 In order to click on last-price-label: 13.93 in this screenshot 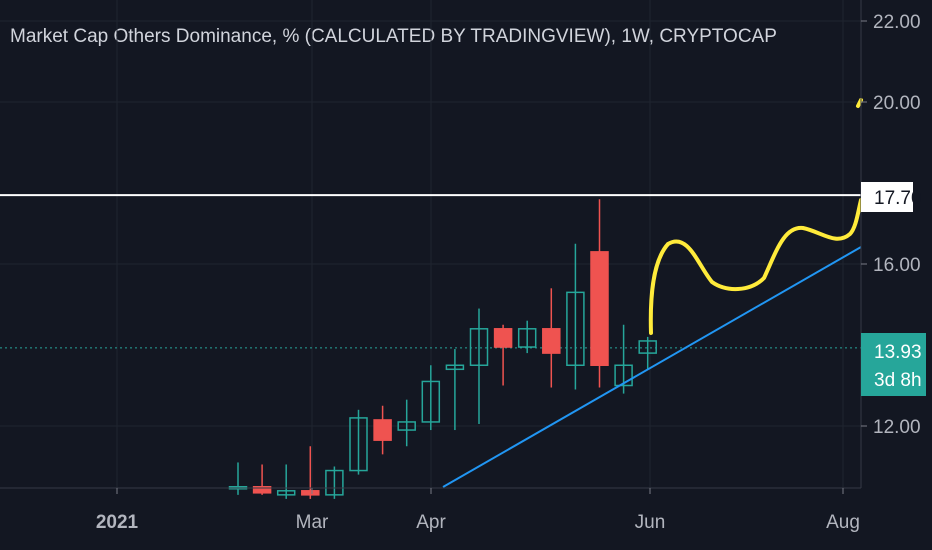, I will do `click(898, 352)`.